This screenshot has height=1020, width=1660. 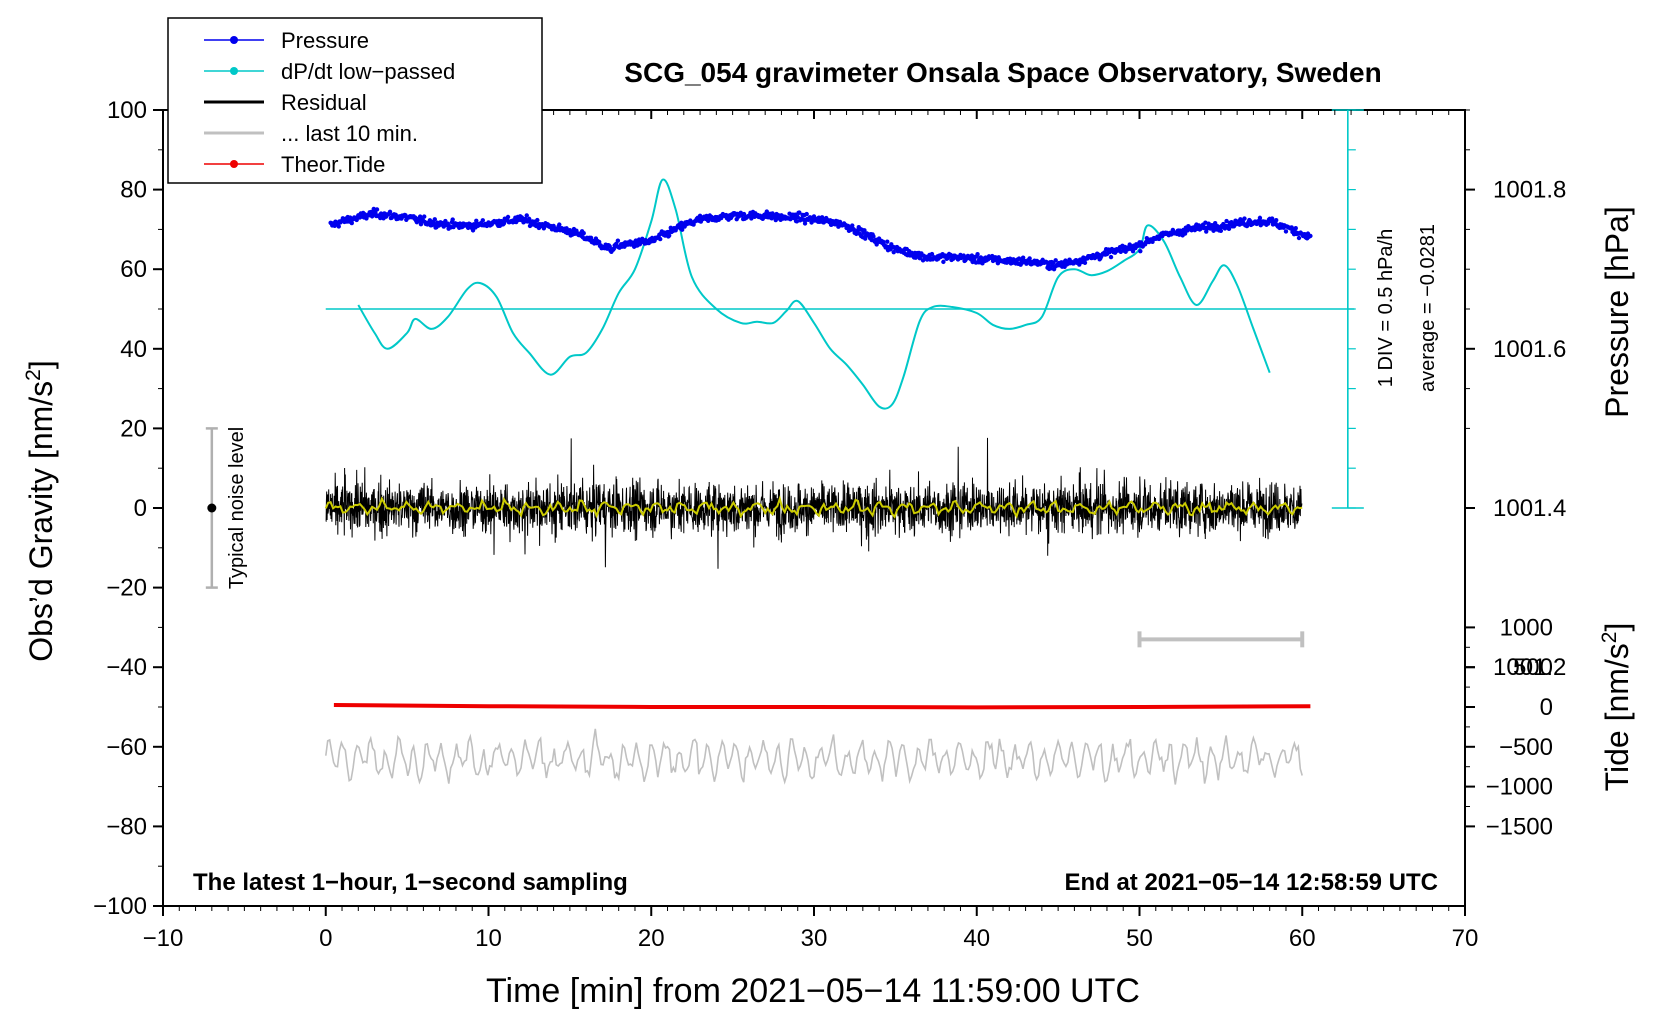 What do you see at coordinates (410, 882) in the screenshot?
I see `sampling-note: The latest 1−hour, 1−second sampling` at bounding box center [410, 882].